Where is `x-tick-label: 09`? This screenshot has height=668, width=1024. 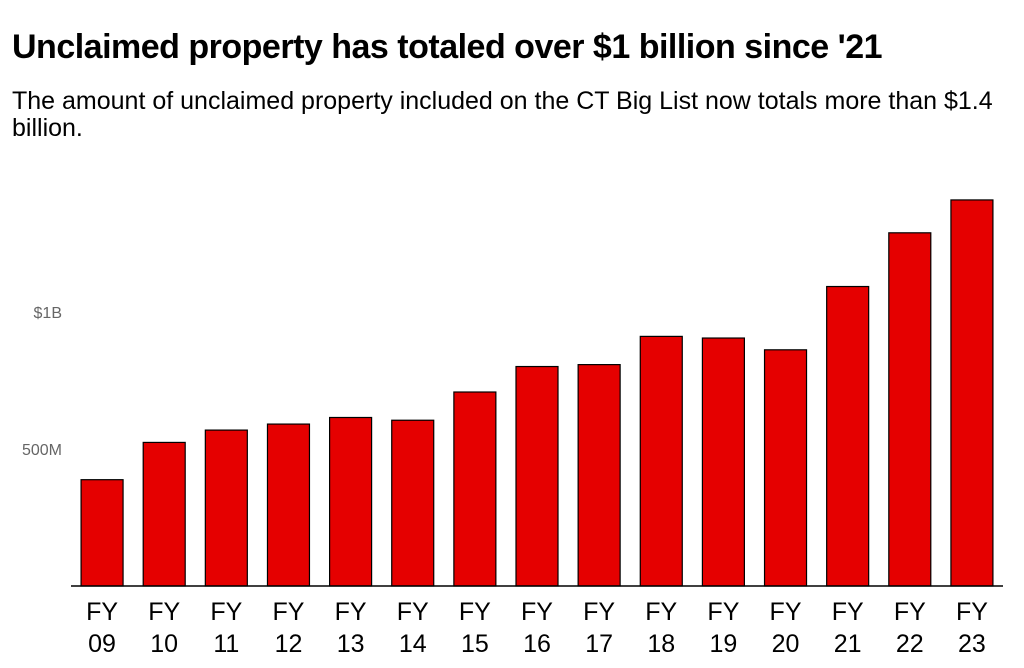 x-tick-label: 09 is located at coordinates (102, 644).